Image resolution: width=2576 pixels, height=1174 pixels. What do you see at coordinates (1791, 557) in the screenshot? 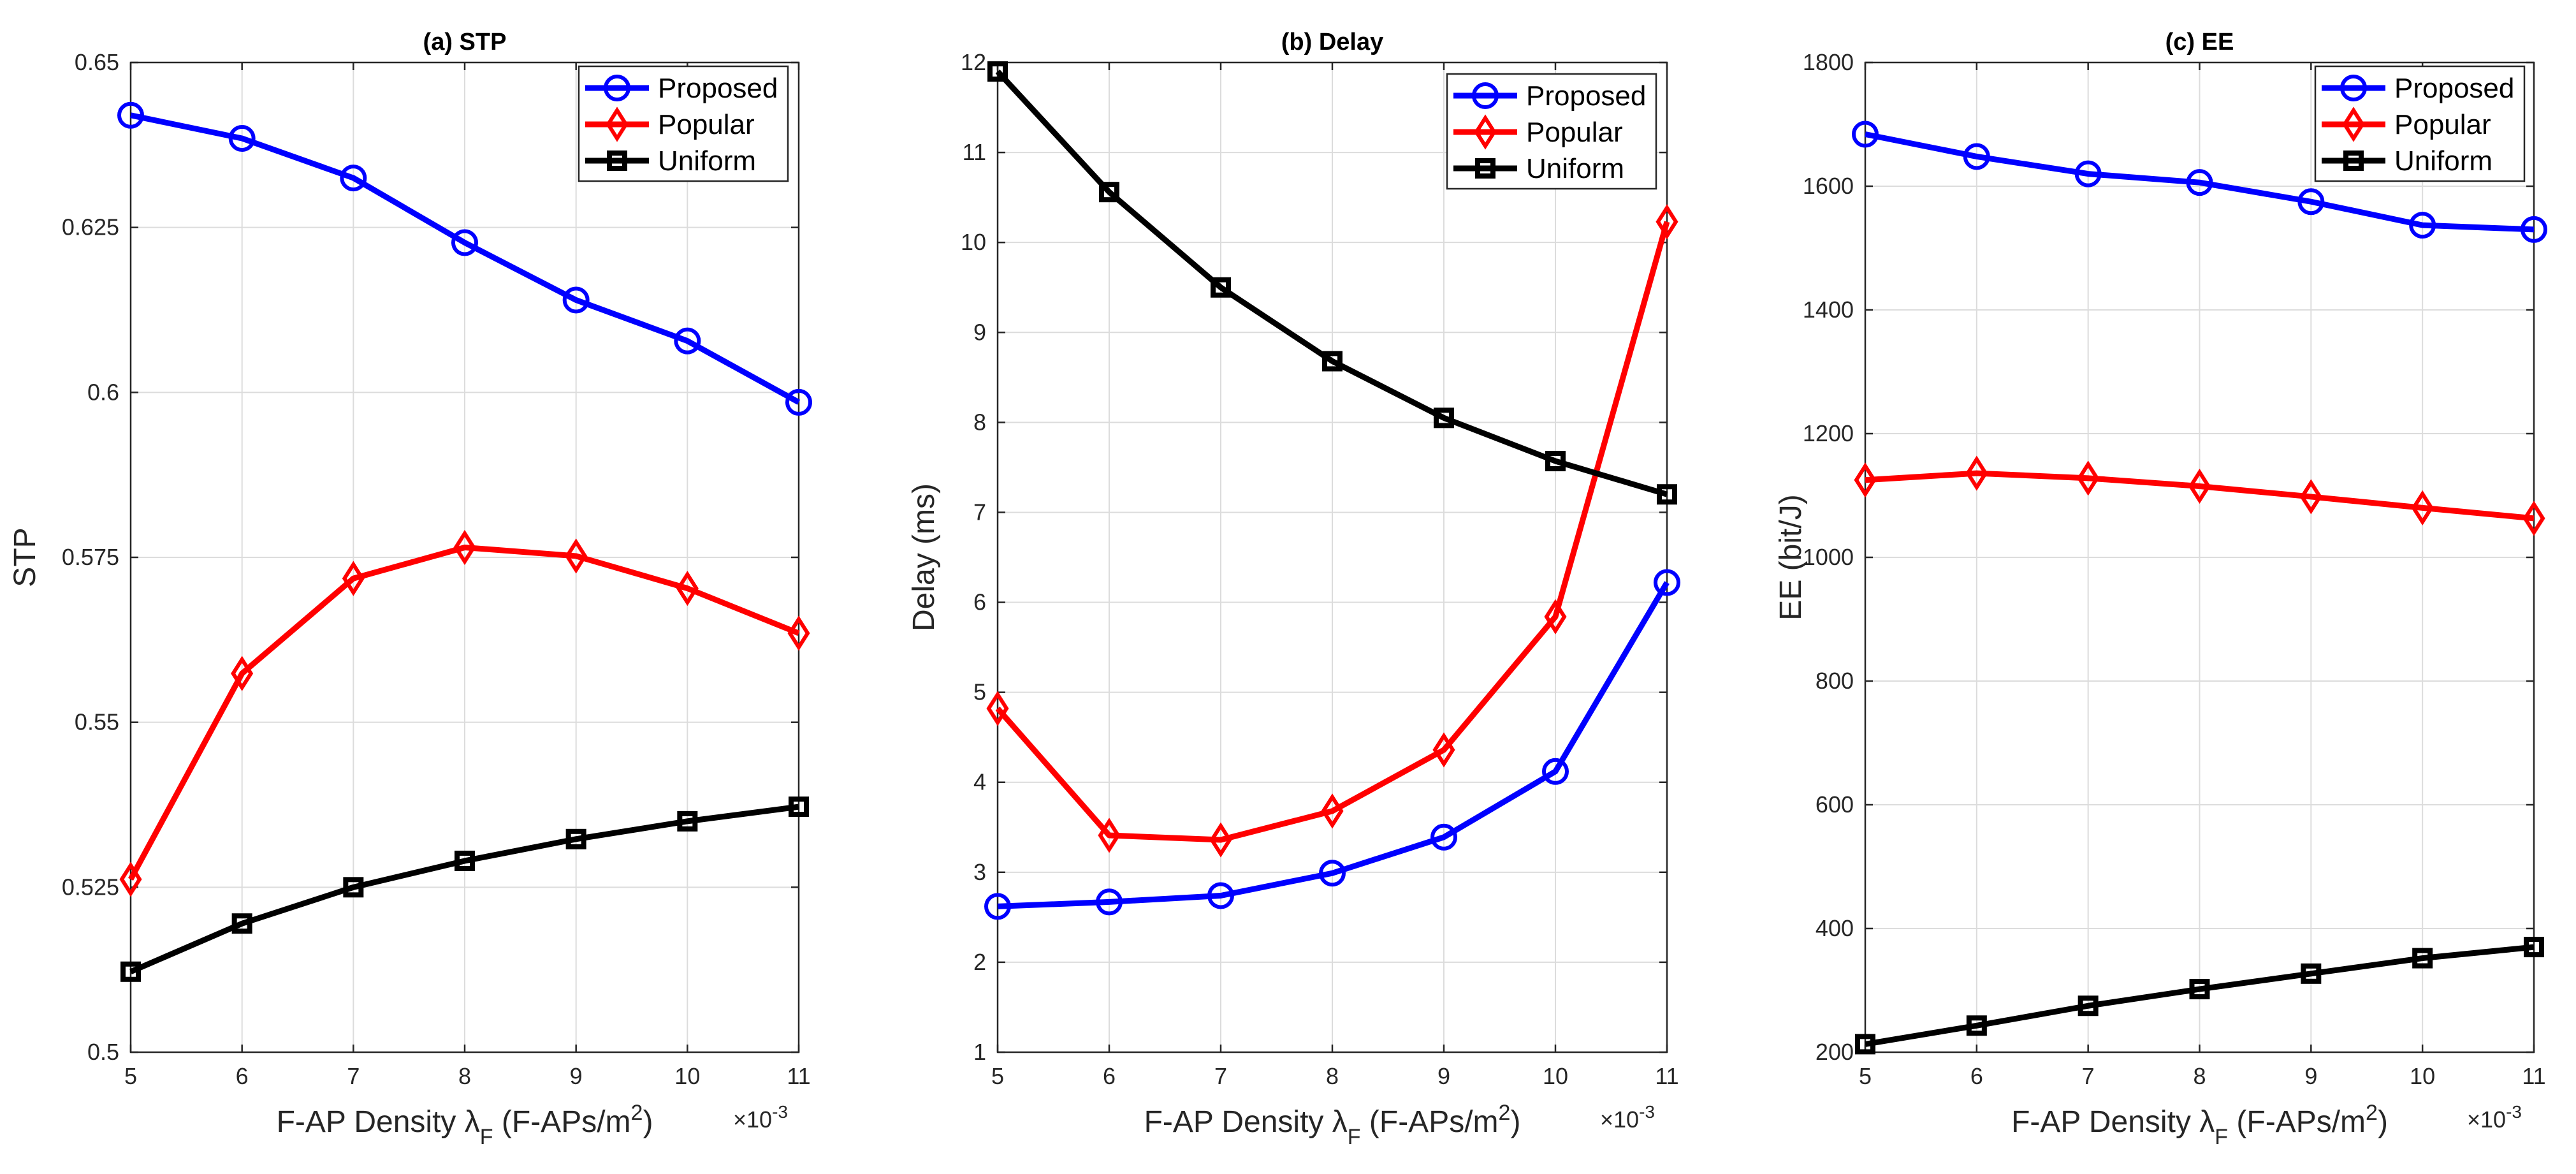
I see `y-axis-label: EE (bit/J)` at bounding box center [1791, 557].